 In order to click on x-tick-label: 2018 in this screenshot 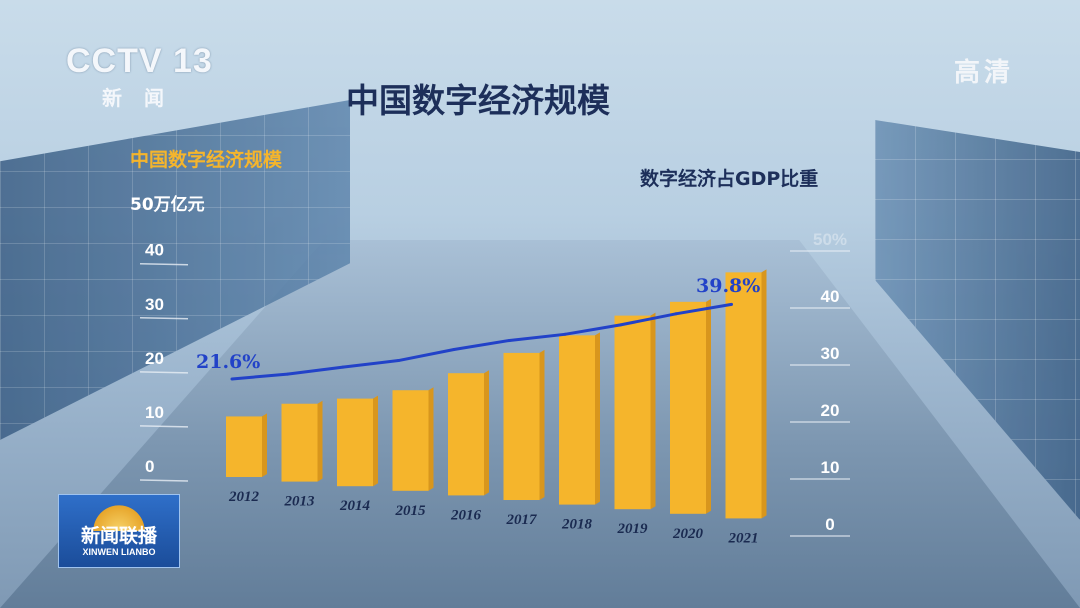, I will do `click(577, 525)`.